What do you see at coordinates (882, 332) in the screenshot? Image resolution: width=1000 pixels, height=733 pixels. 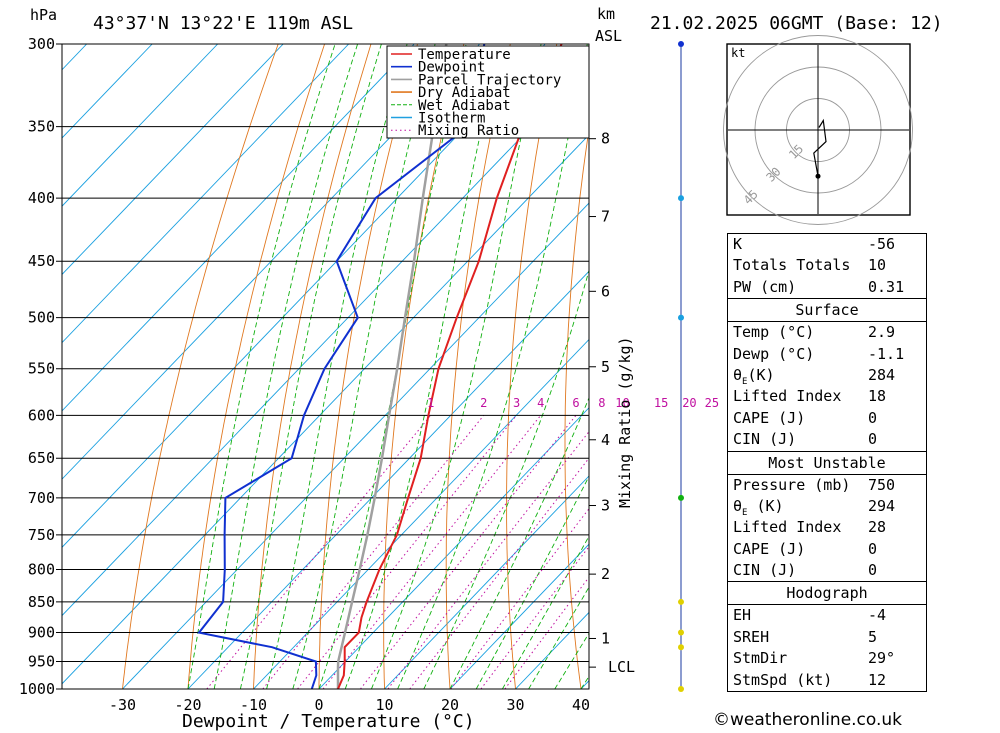 I see `param-value: 2.9` at bounding box center [882, 332].